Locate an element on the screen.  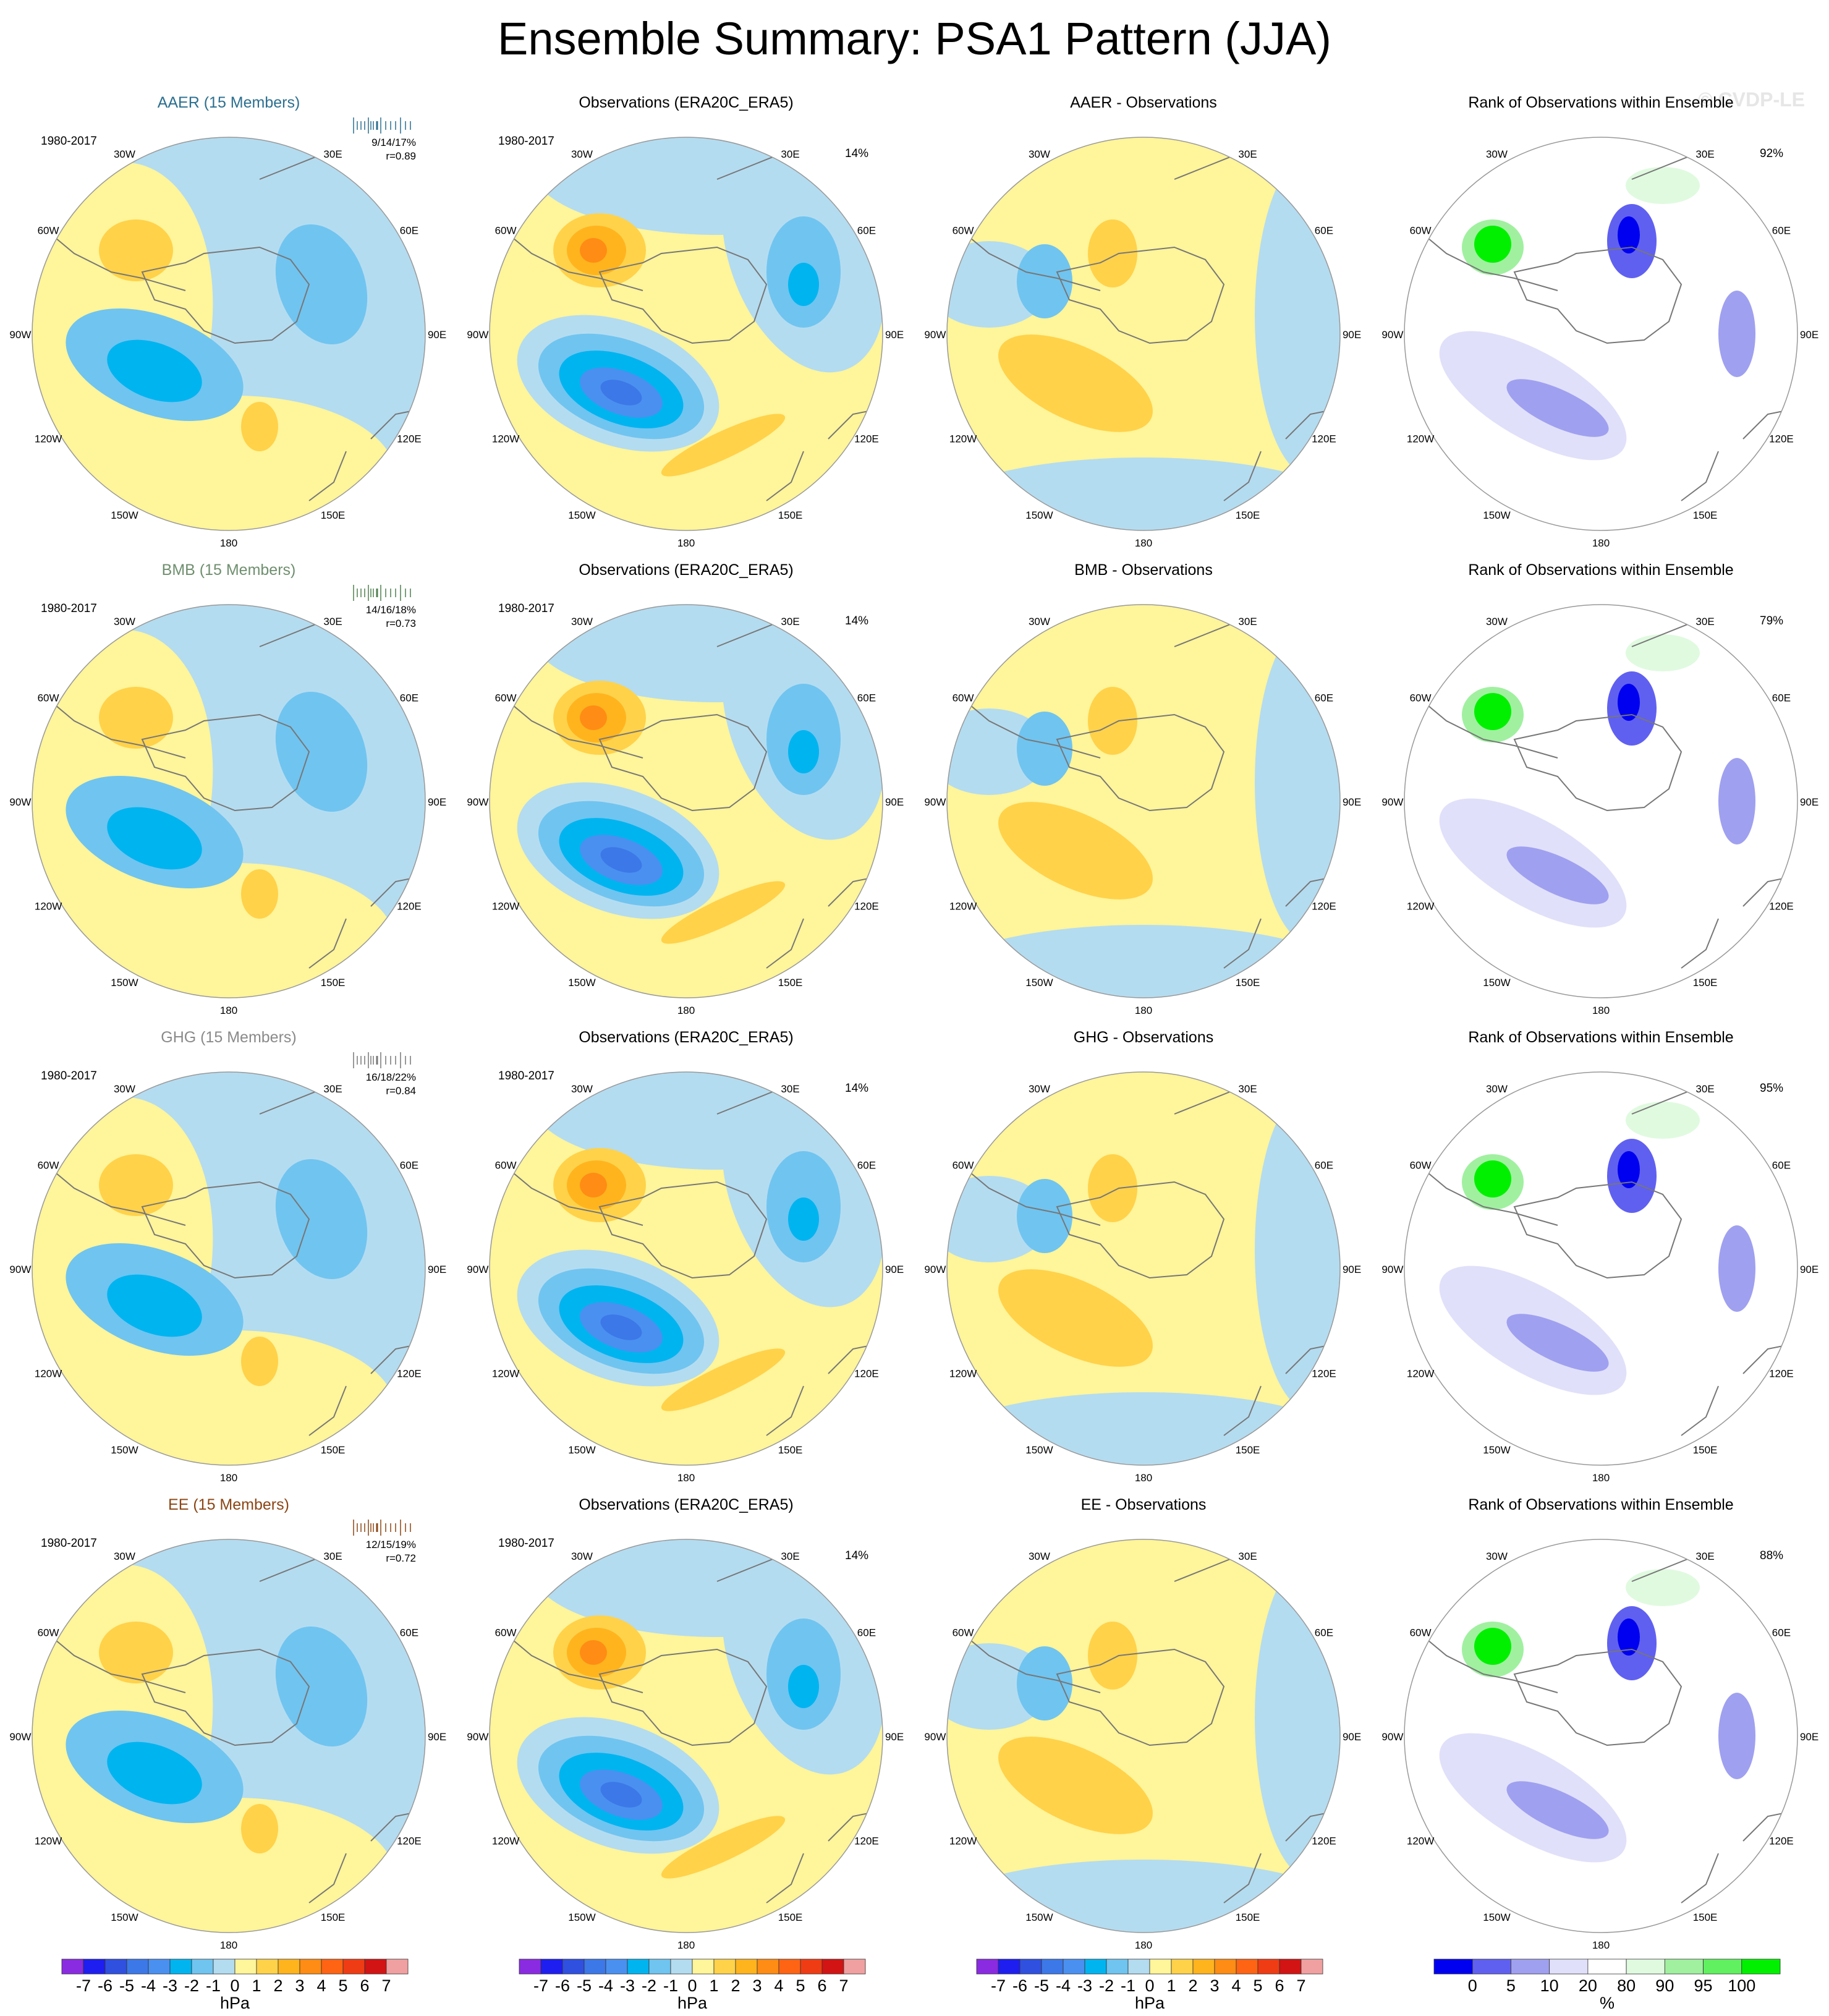
low-east-core2 is located at coordinates (803, 1219).